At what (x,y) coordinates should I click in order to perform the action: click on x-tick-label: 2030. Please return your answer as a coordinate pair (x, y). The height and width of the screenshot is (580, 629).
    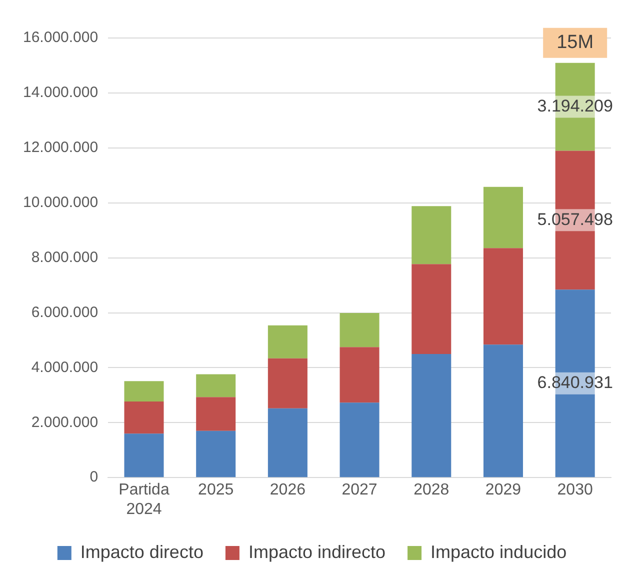
    Looking at the image, I should click on (575, 490).